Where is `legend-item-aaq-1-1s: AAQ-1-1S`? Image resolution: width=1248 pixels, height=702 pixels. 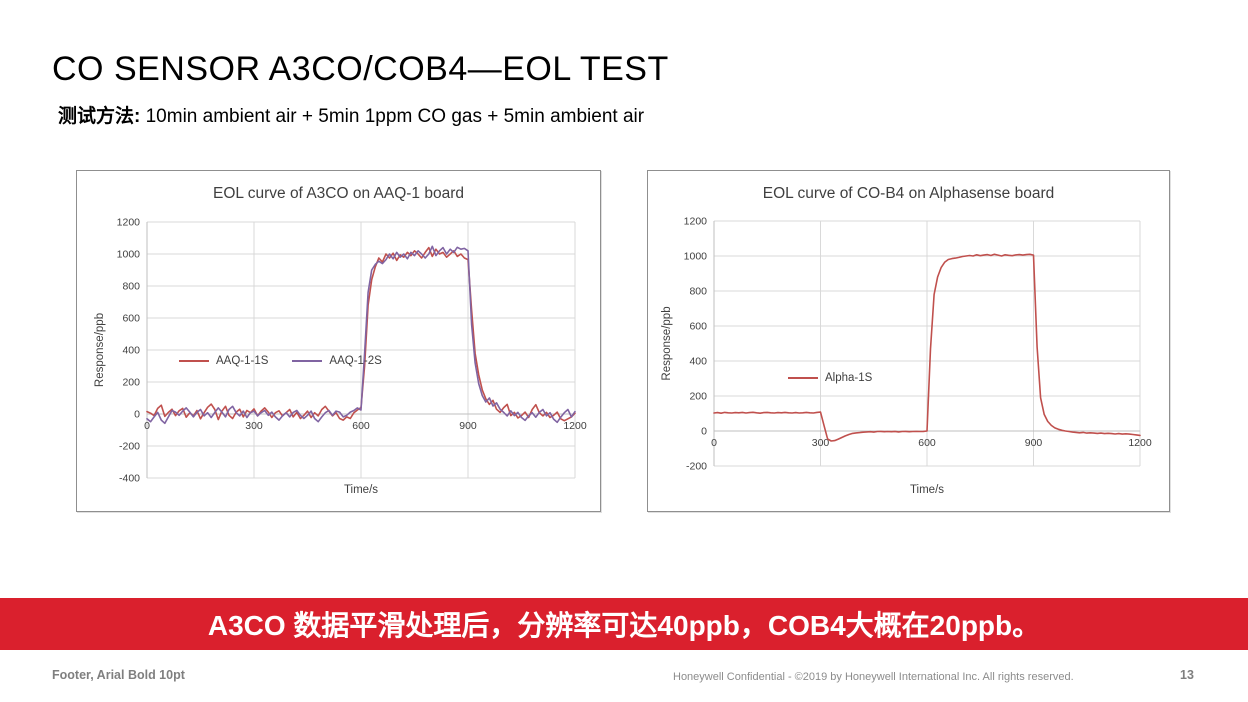 legend-item-aaq-1-1s: AAQ-1-1S is located at coordinates (223, 361).